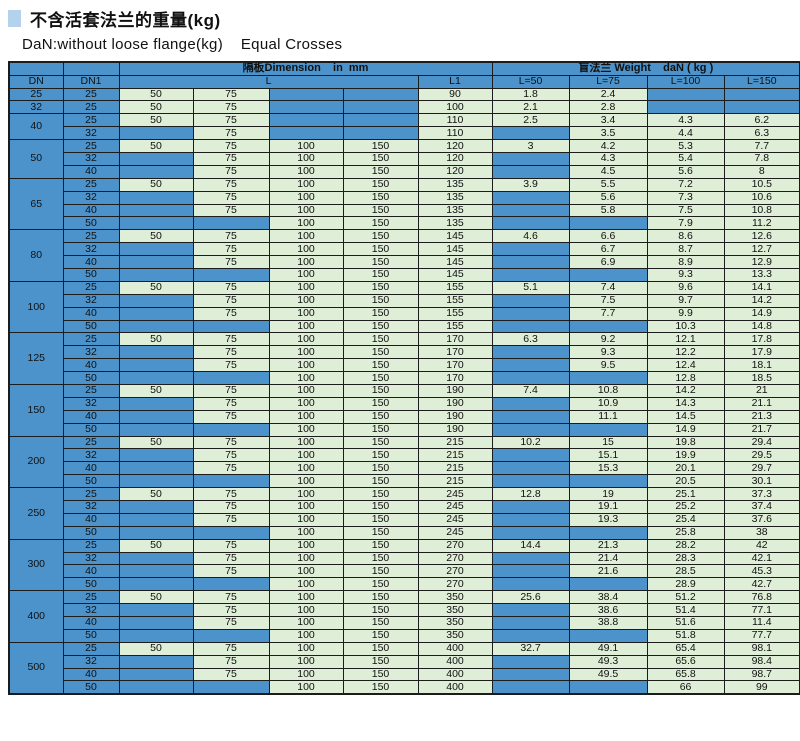 Image resolution: width=800 pixels, height=741 pixels. I want to click on weight-cell: 38, so click(761, 532).